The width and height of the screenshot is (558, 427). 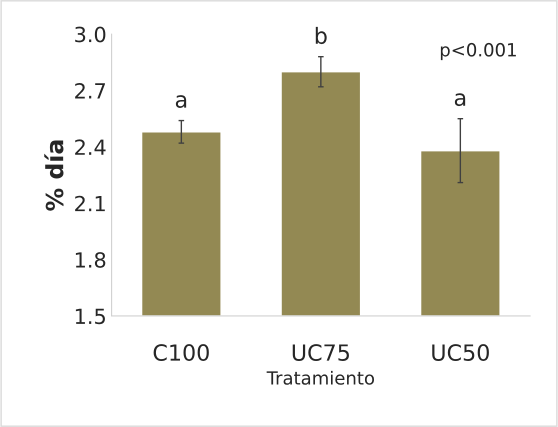 What do you see at coordinates (478, 51) in the screenshot?
I see `annotation: p<0.001` at bounding box center [478, 51].